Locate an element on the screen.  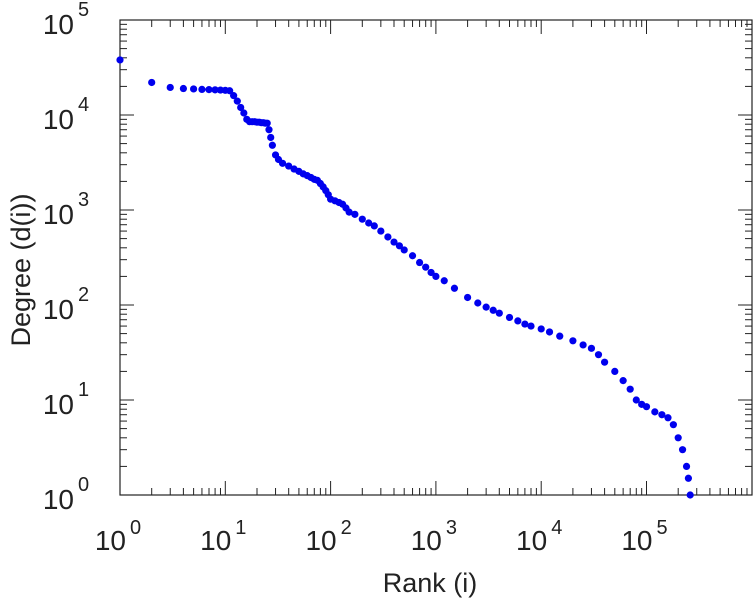
x-tick-label: 10 5 is located at coordinates (644, 536).